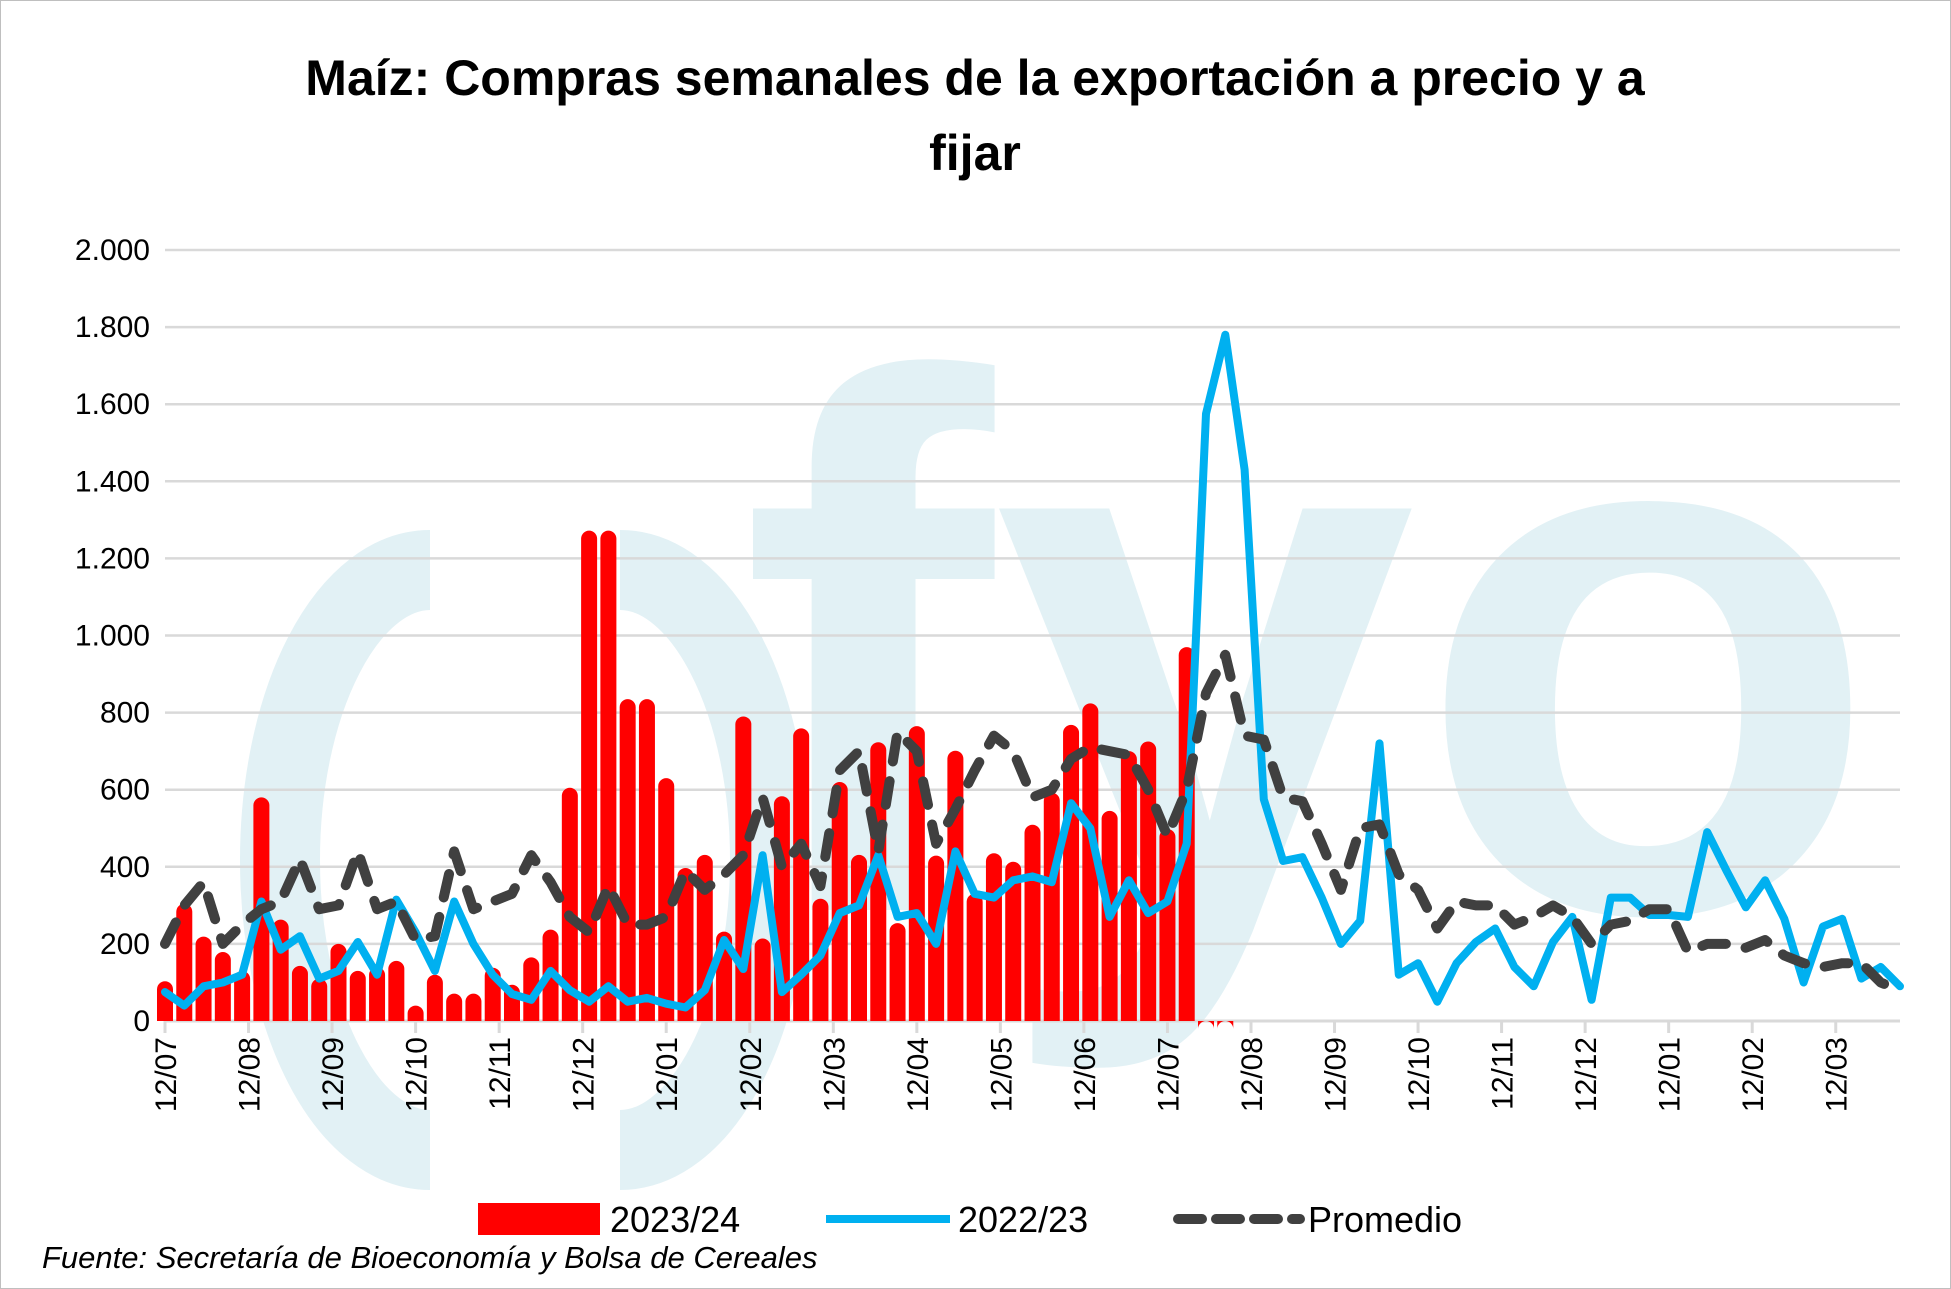  What do you see at coordinates (141, 1021) in the screenshot?
I see `y-tick-label: 0` at bounding box center [141, 1021].